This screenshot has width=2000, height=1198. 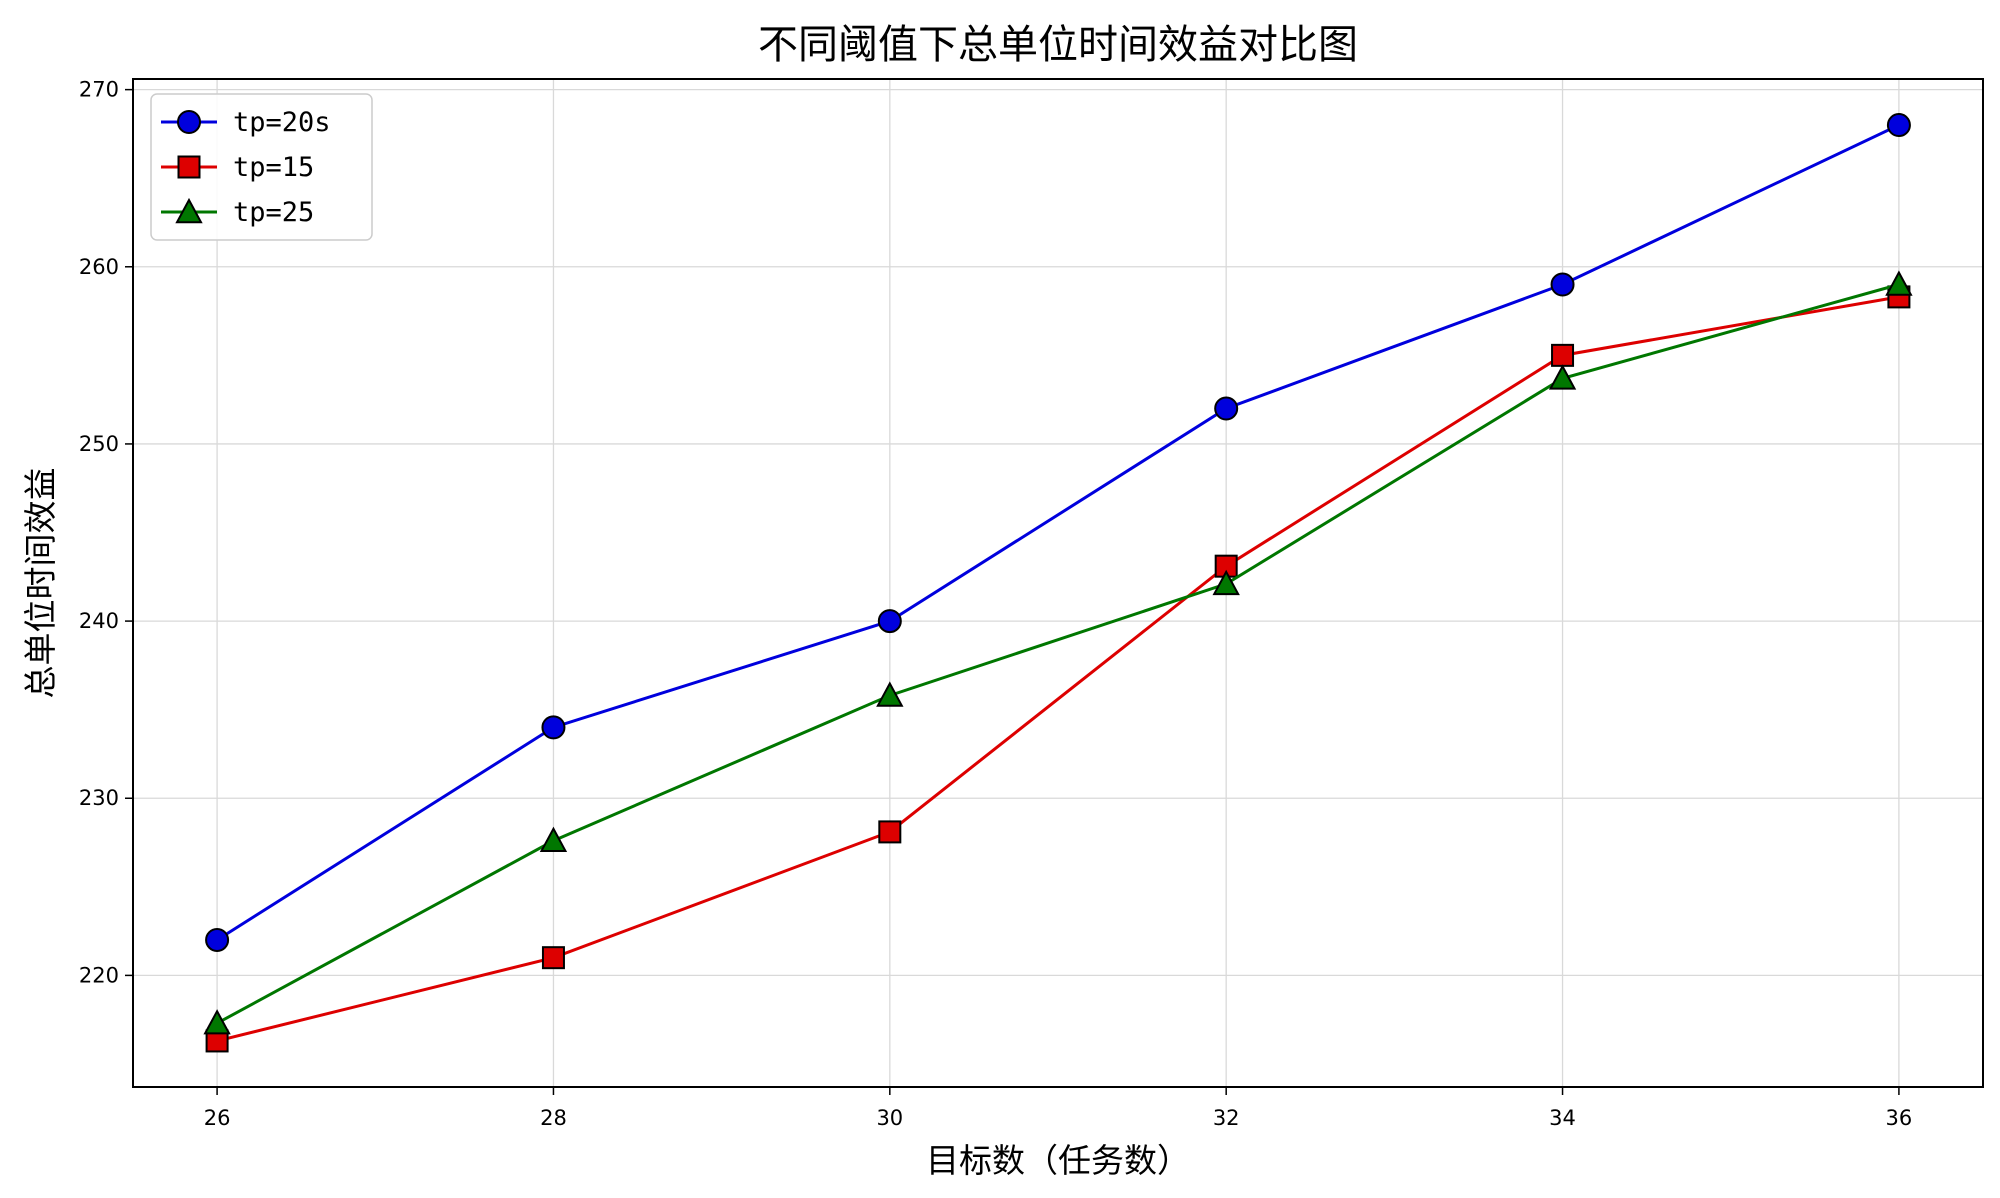 I want to click on y-axis-label: 总单位时间效益, so click(x=40, y=583).